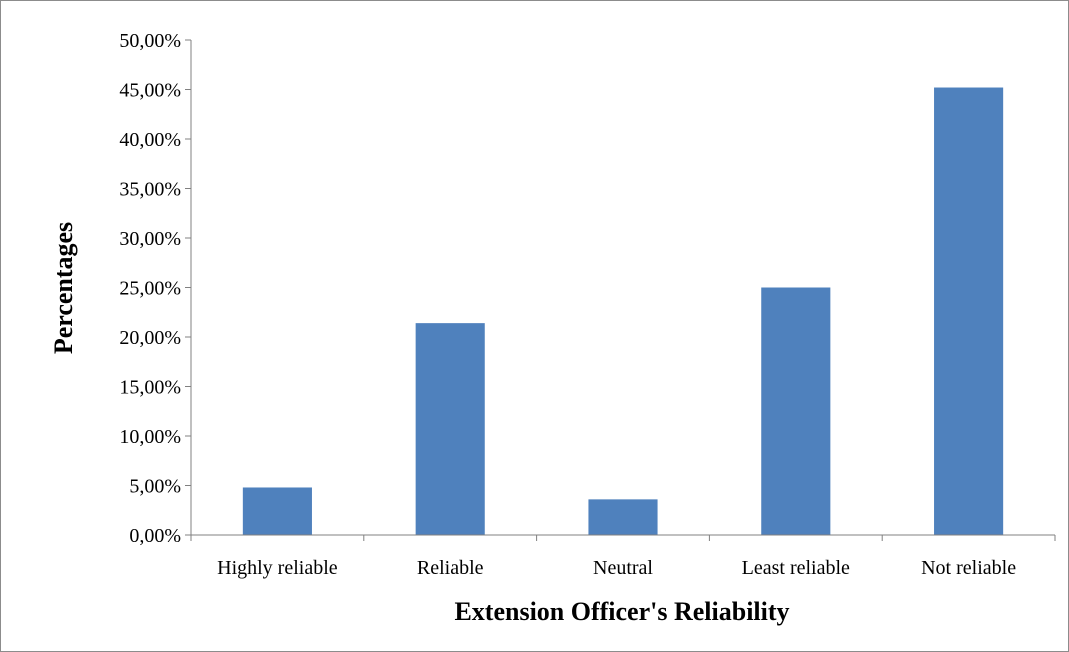 This screenshot has height=652, width=1069. Describe the element at coordinates (150, 91) in the screenshot. I see `y-tick-label: 45,00%` at that location.